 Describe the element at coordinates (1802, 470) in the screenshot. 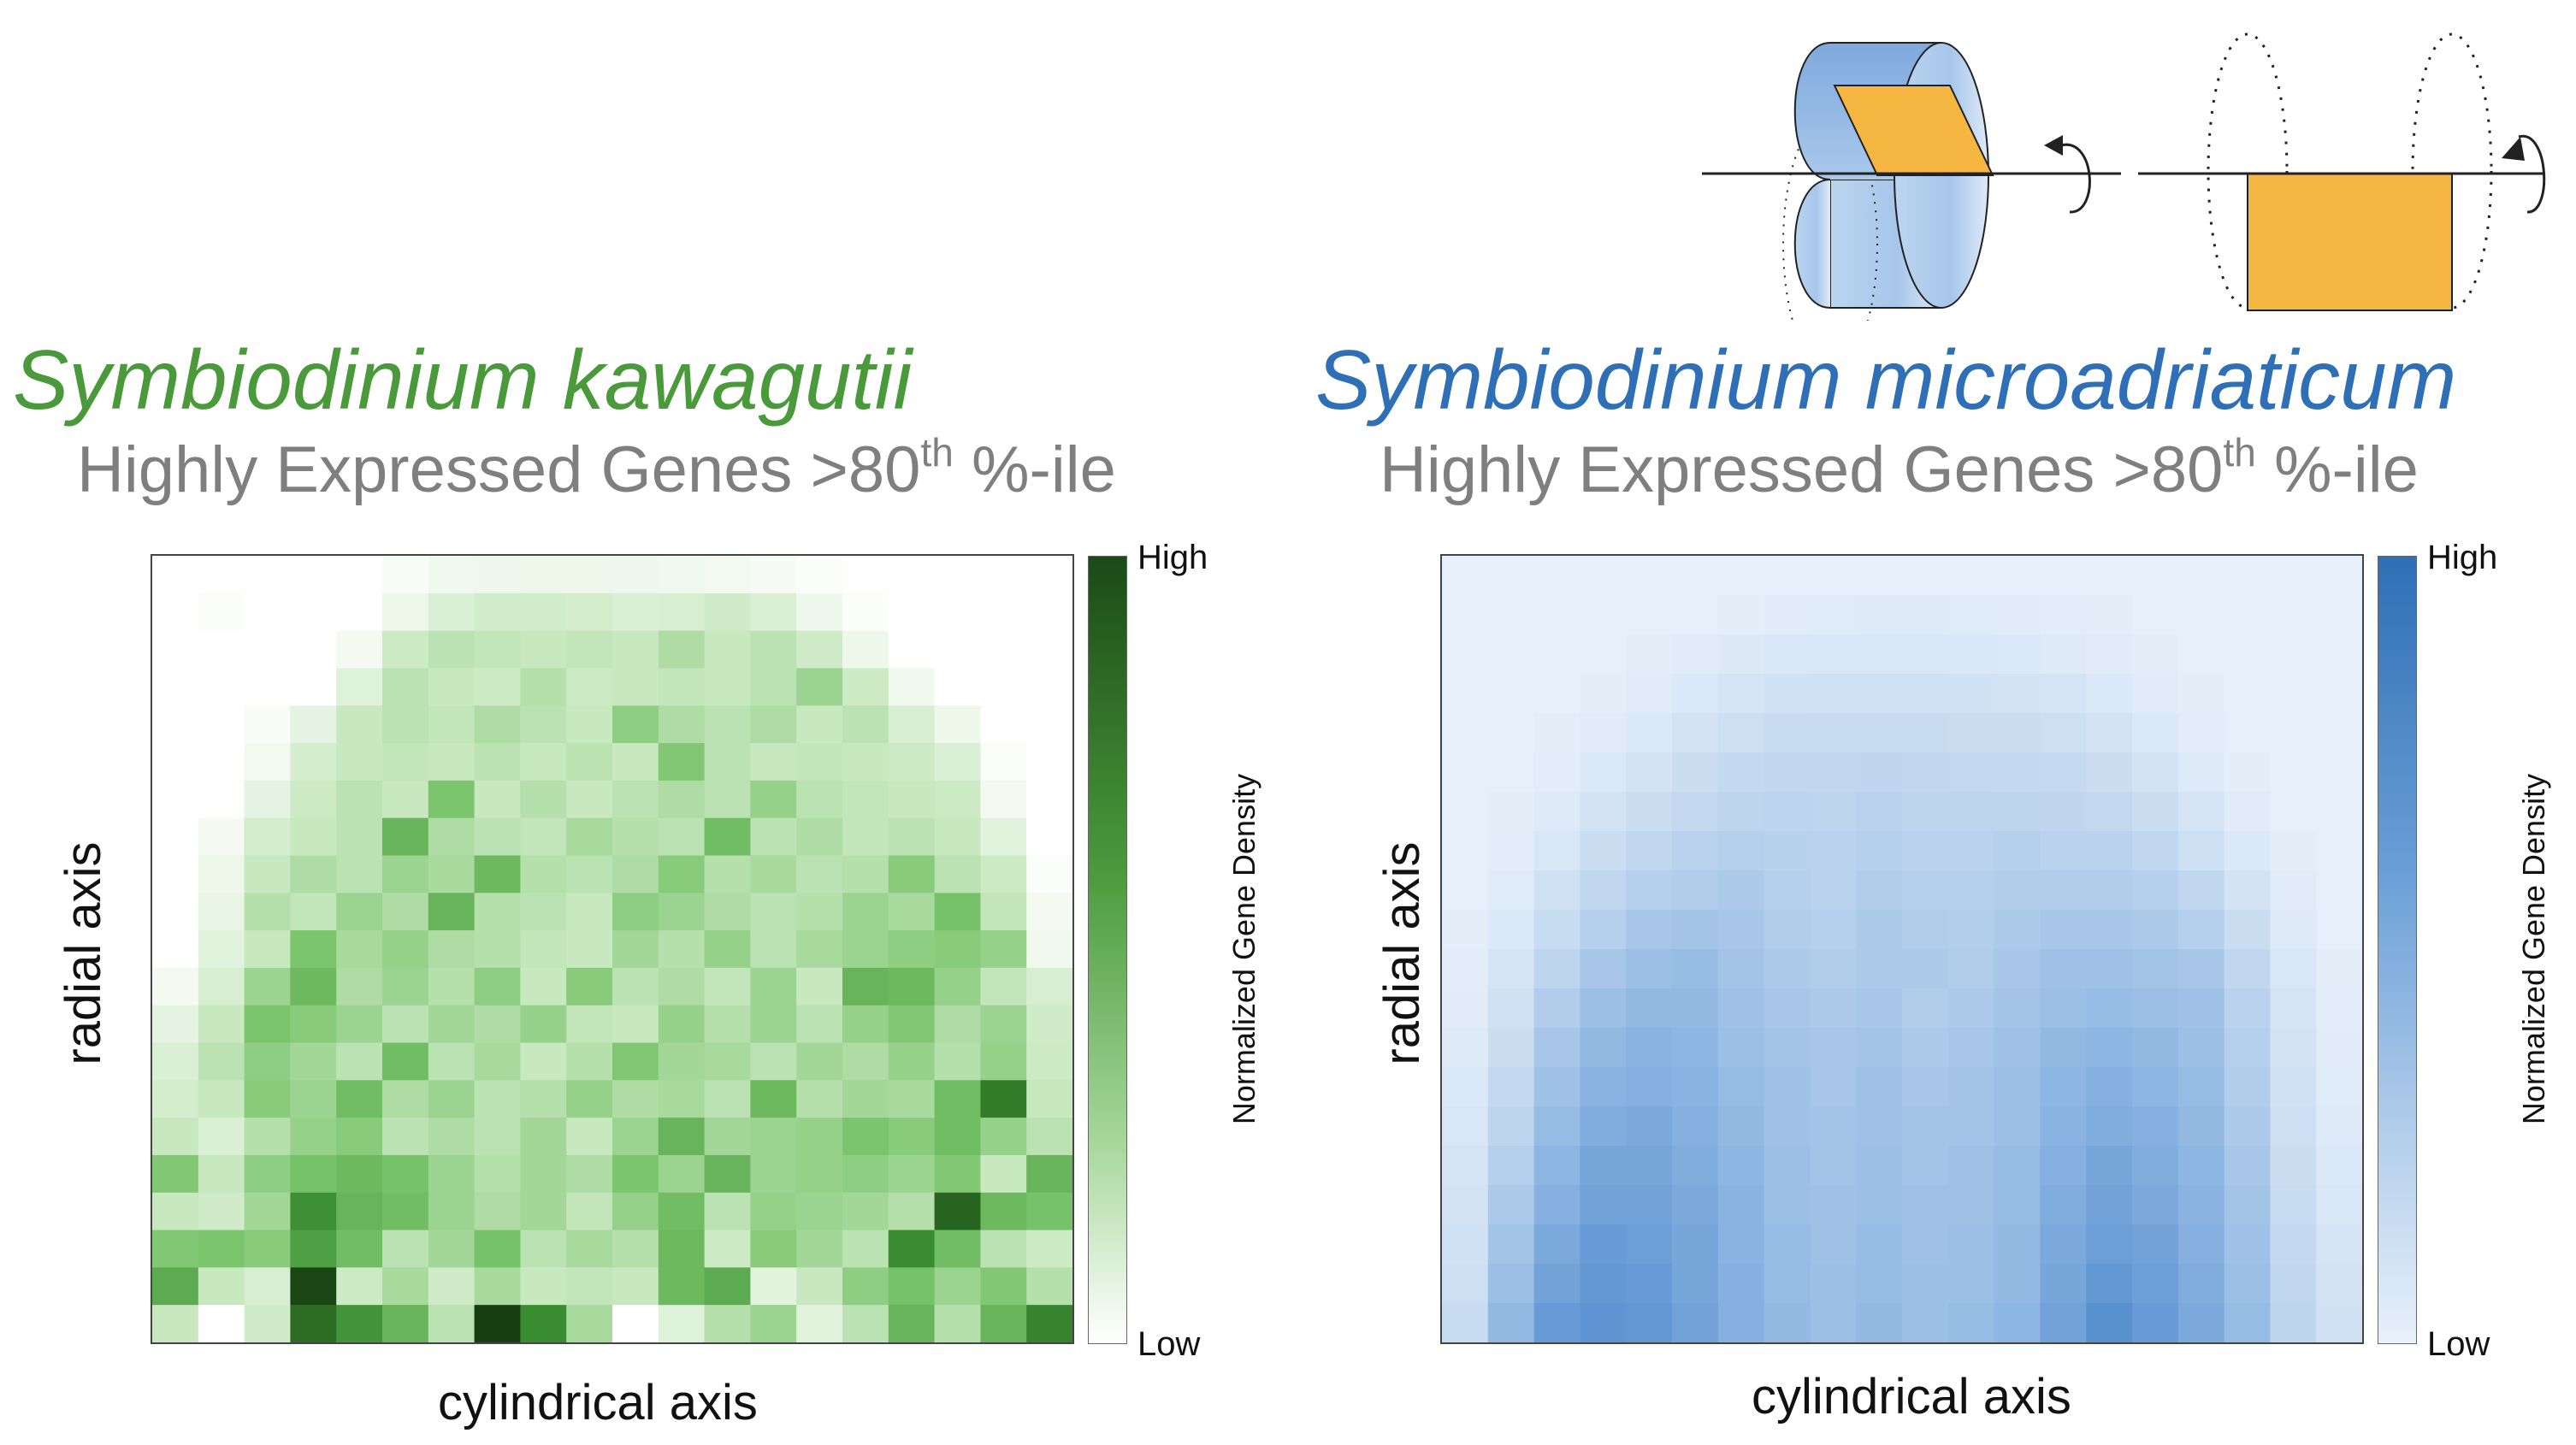

I see `right-subtitle-text: Highly Expressed Genes >80` at that location.